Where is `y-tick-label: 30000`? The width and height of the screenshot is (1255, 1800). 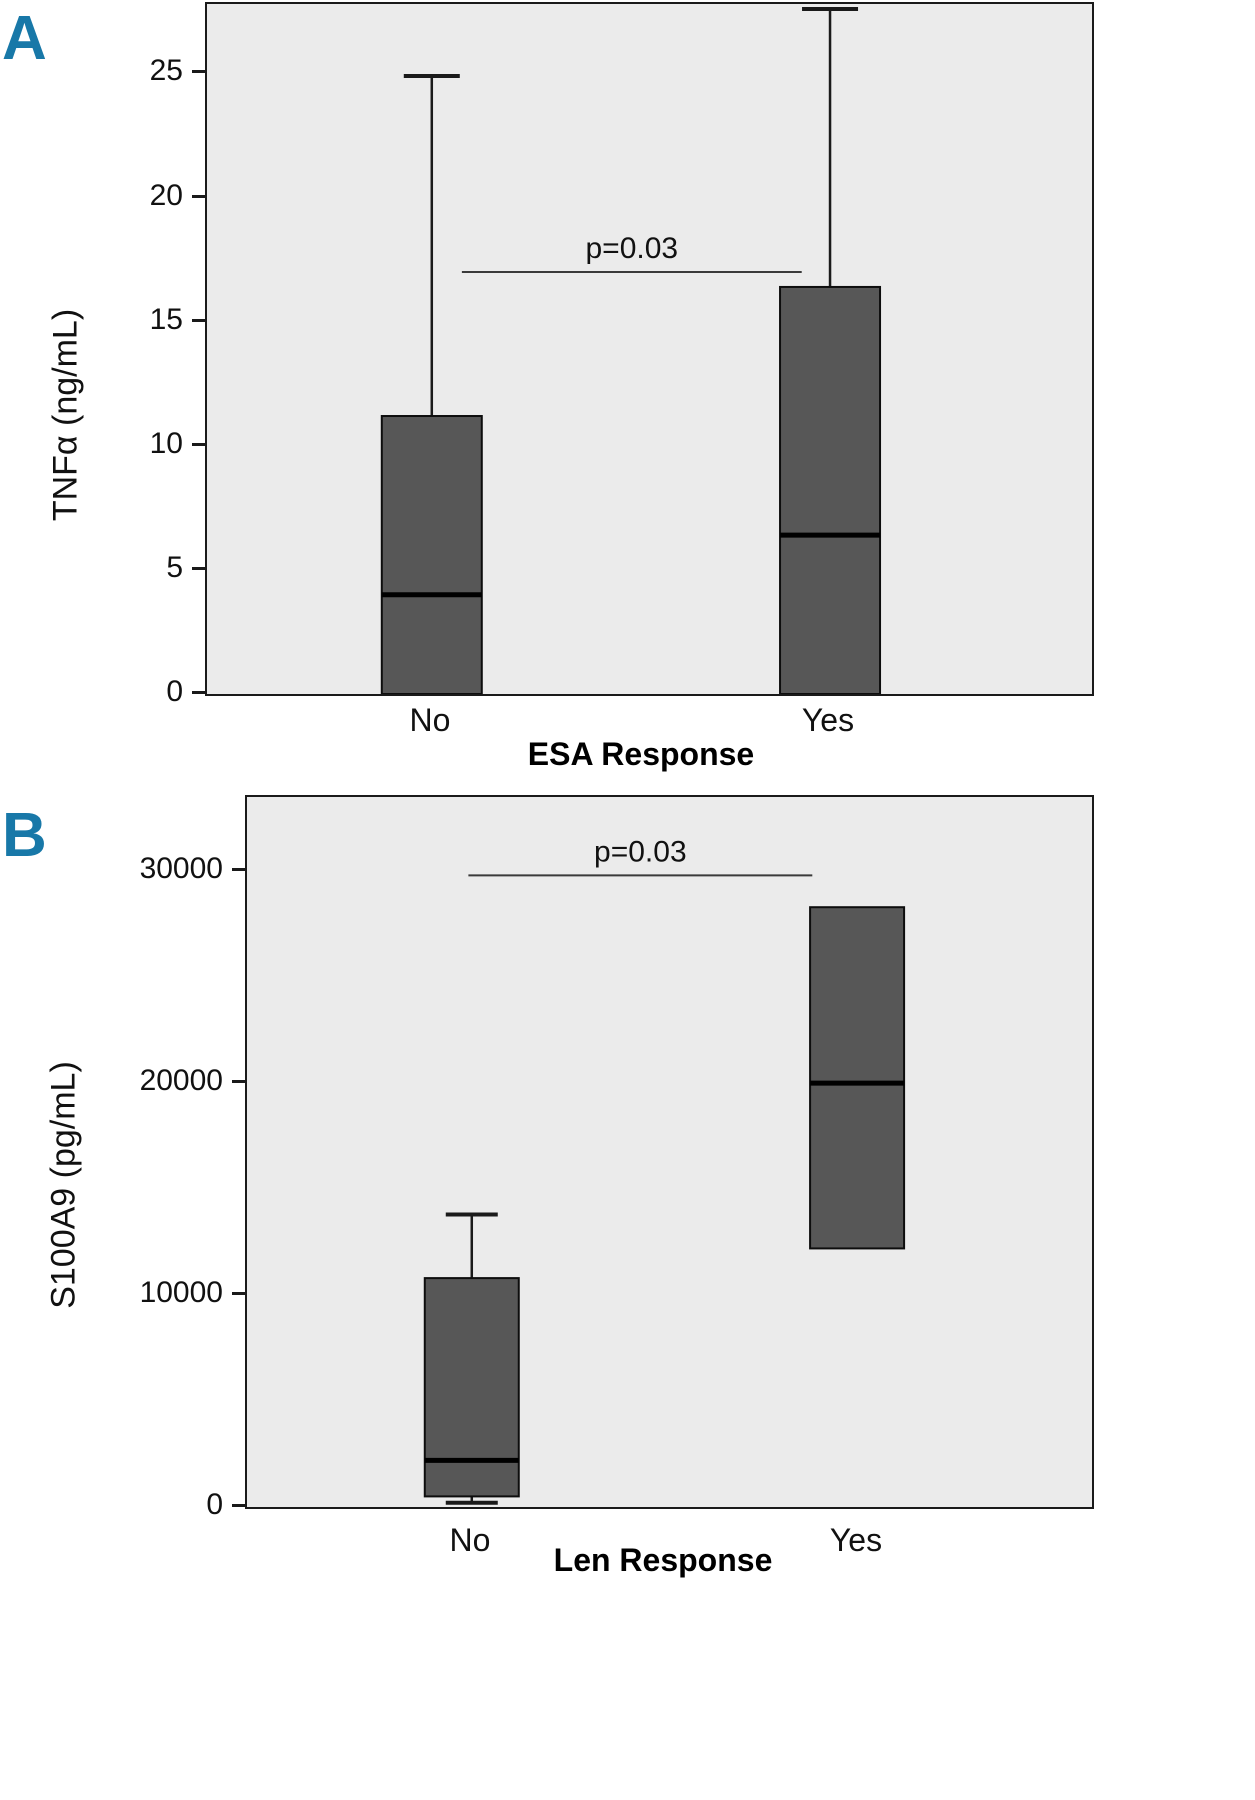
y-tick-label: 30000 is located at coordinates (181, 869).